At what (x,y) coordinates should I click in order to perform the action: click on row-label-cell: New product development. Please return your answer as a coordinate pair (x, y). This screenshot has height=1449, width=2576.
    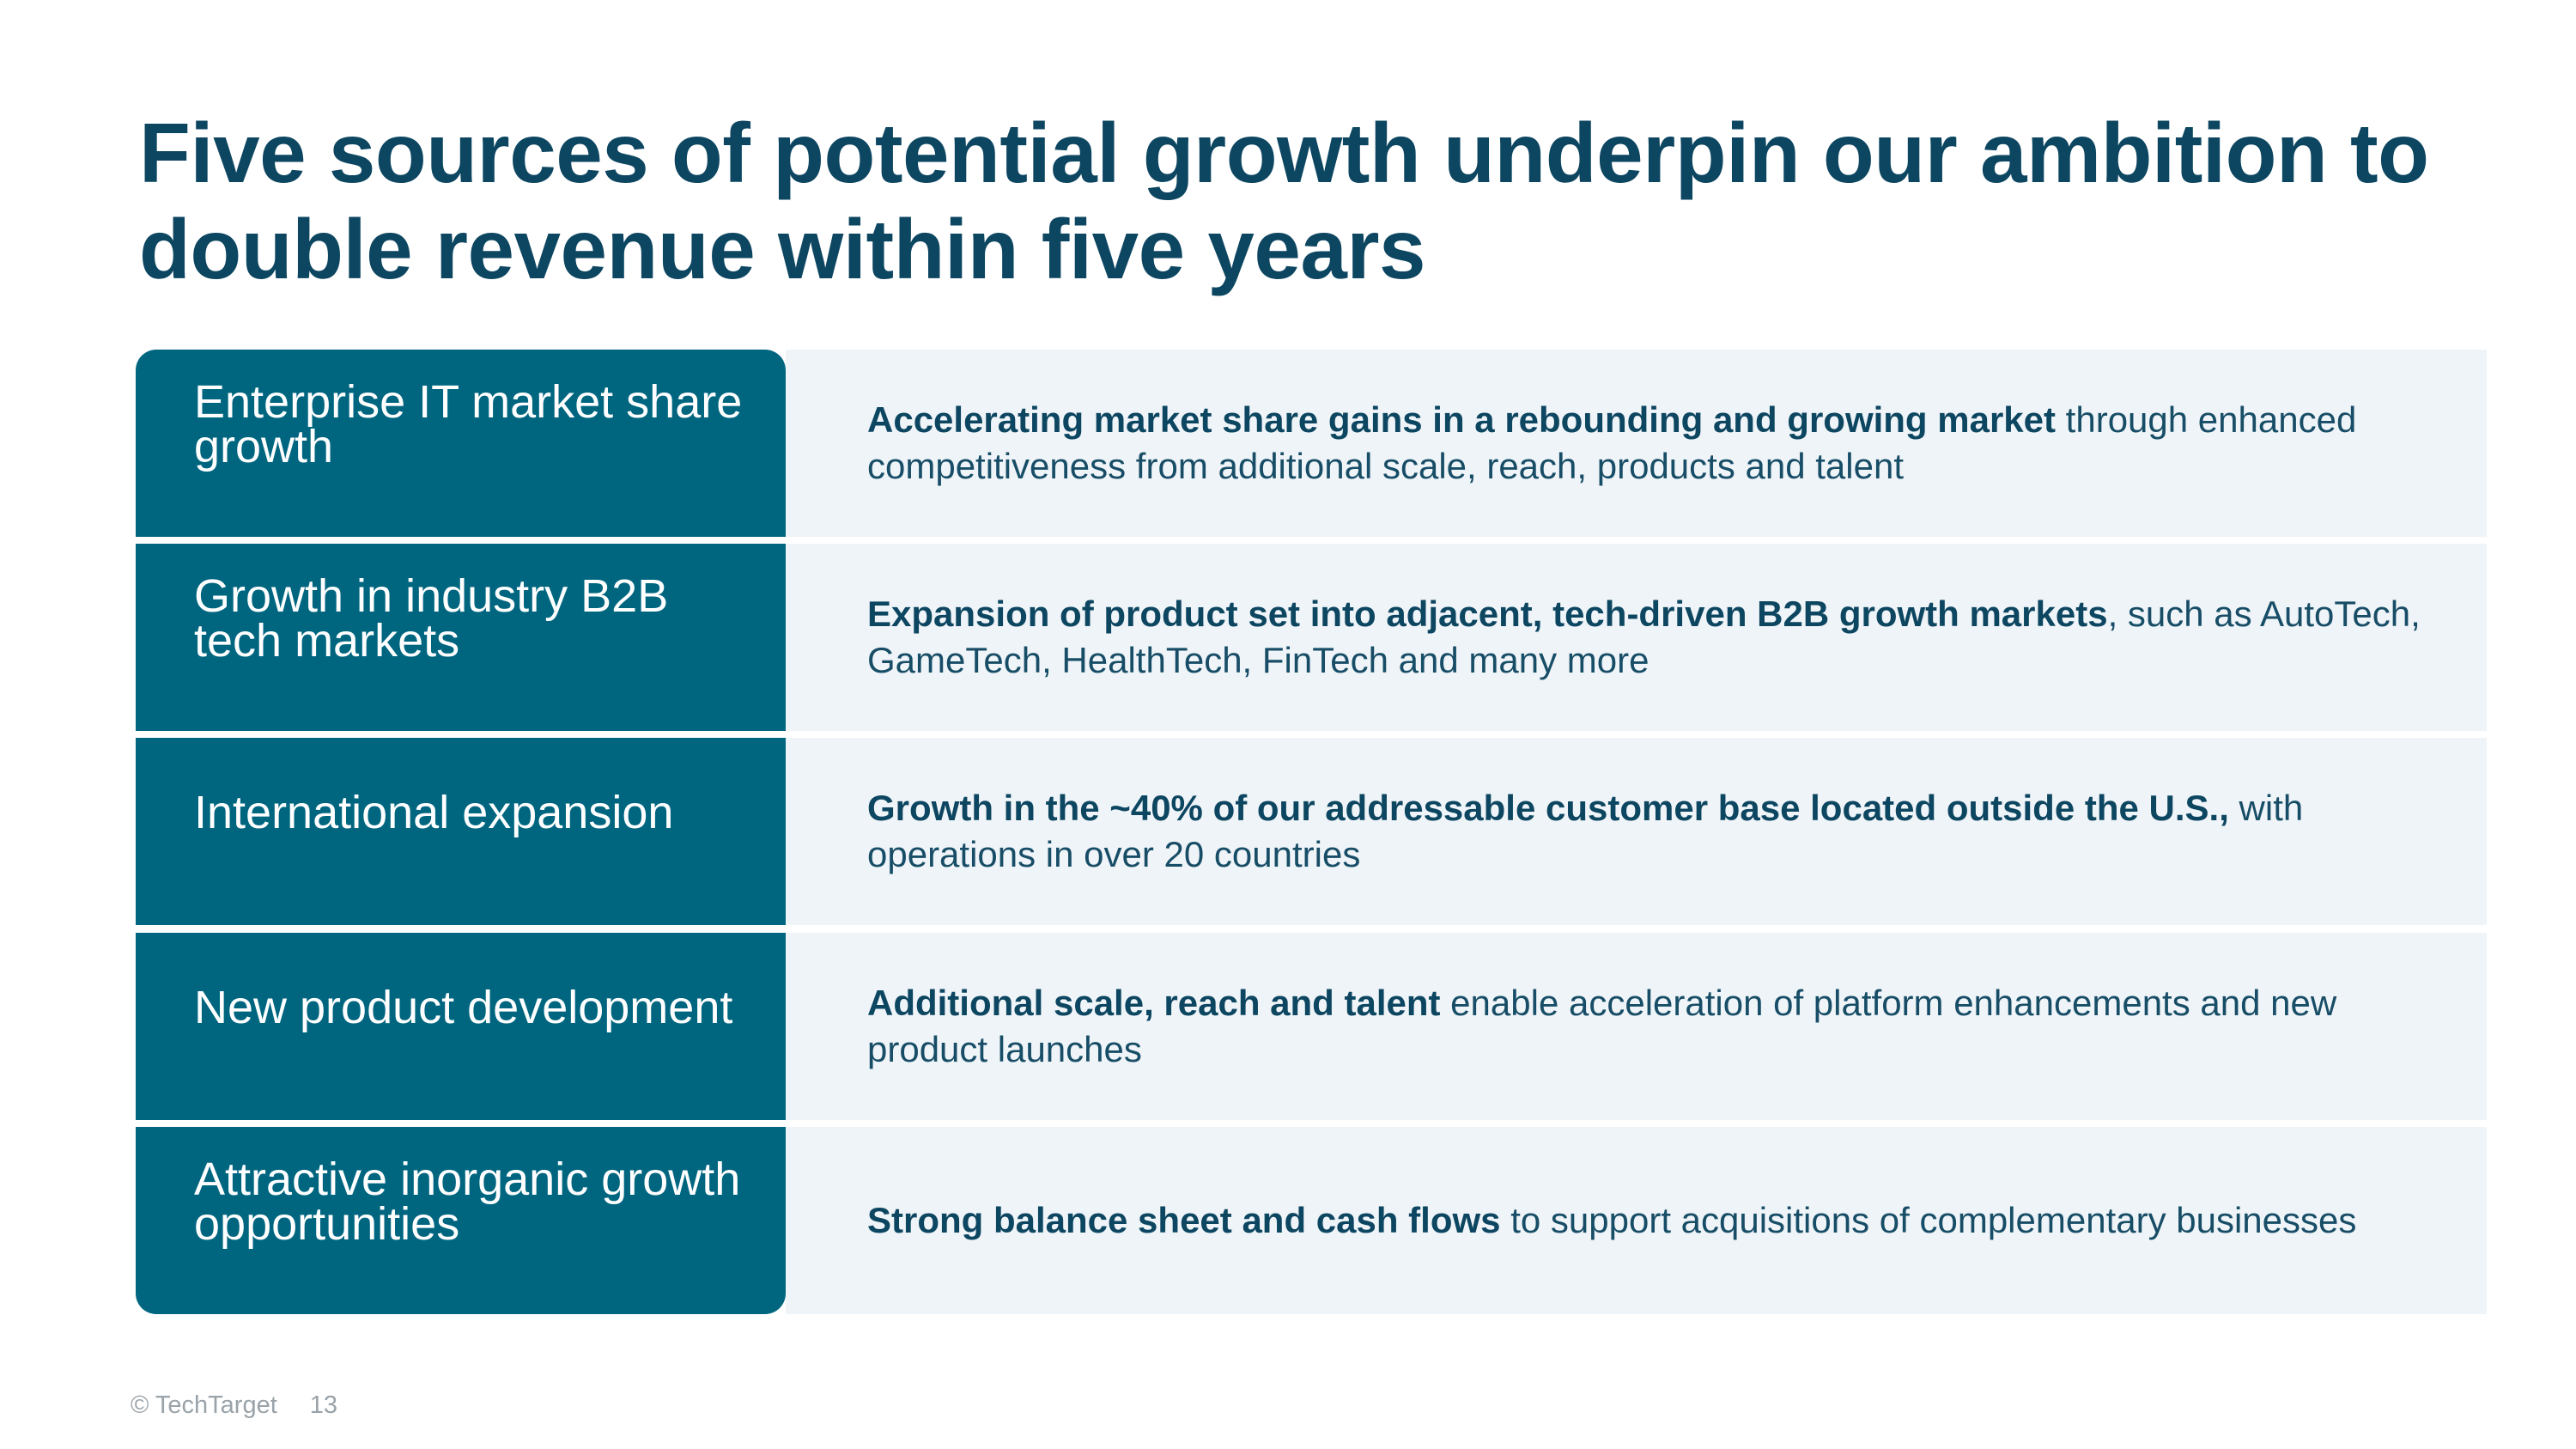
    Looking at the image, I should click on (461, 1026).